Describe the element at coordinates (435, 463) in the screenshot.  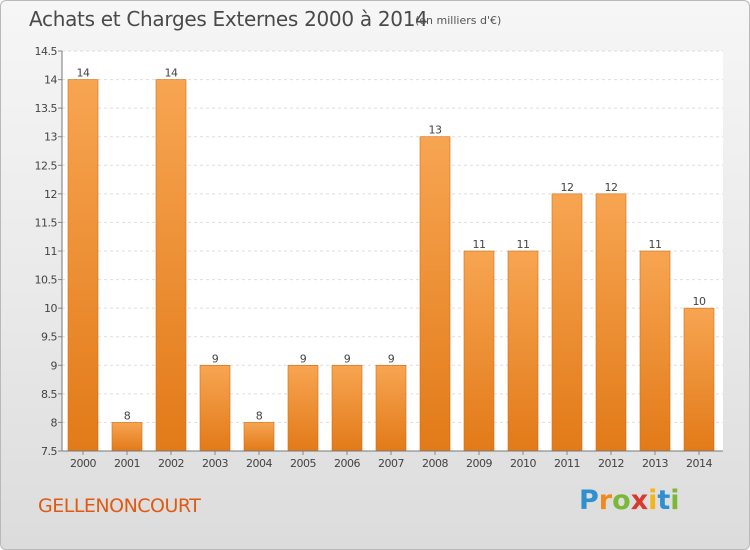
I see `x-tick-label-2008: 2008` at that location.